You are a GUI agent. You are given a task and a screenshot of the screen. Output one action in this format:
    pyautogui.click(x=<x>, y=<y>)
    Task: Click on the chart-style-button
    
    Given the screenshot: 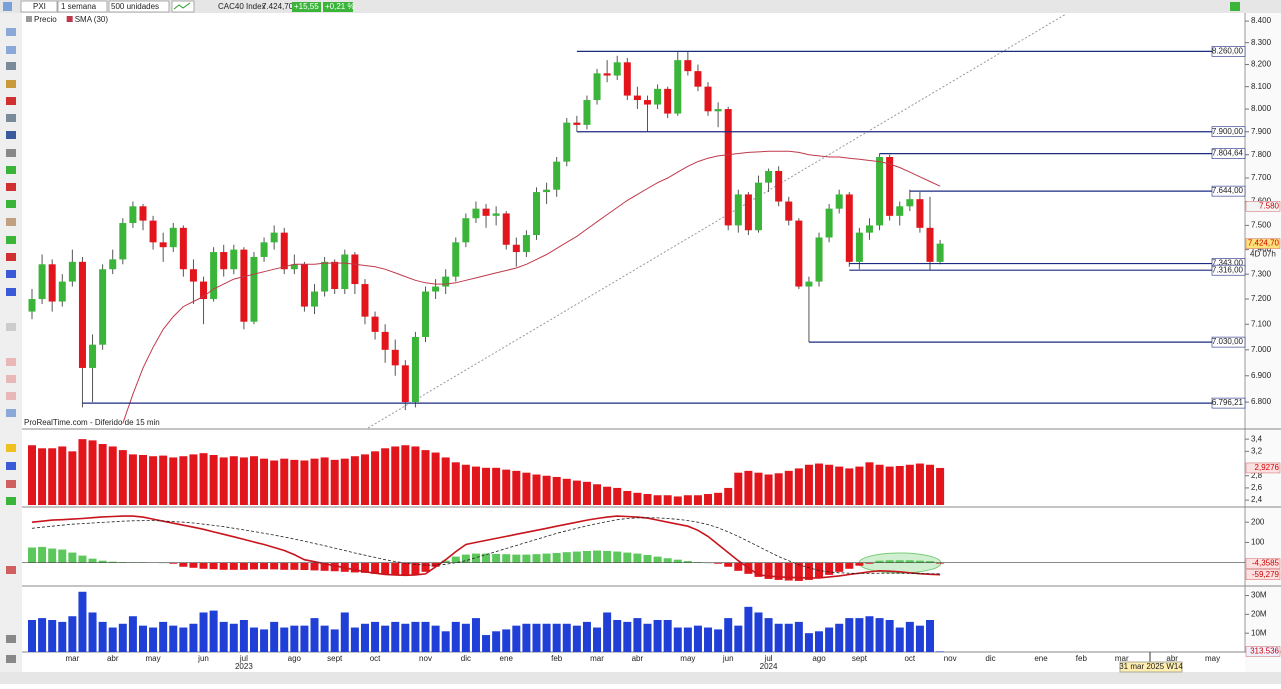 What is the action you would take?
    pyautogui.click(x=183, y=6)
    